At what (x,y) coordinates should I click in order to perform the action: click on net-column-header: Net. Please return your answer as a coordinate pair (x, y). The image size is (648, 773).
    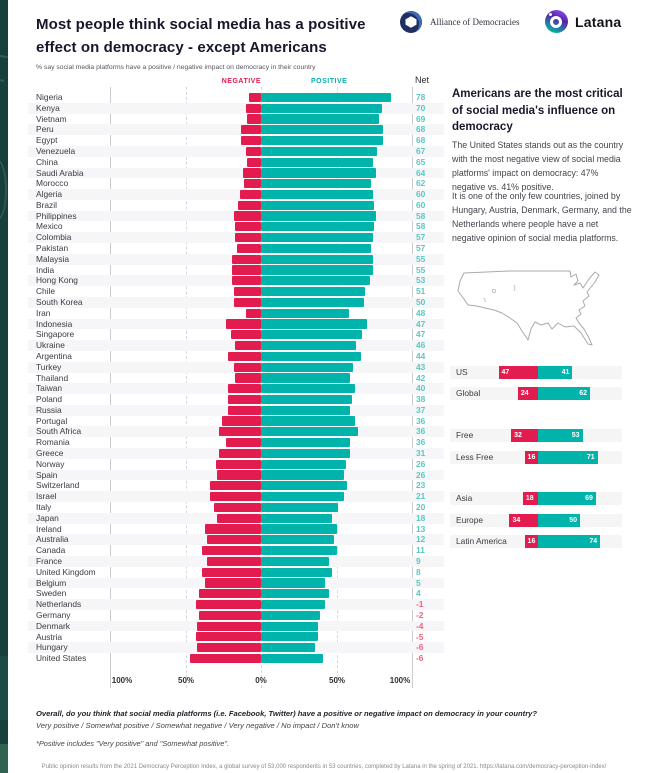
    Looking at the image, I should click on (422, 80).